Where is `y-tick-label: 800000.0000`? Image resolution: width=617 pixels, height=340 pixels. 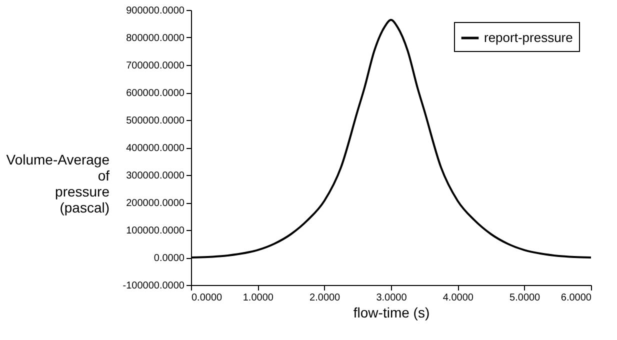 y-tick-label: 800000.0000 is located at coordinates (155, 38).